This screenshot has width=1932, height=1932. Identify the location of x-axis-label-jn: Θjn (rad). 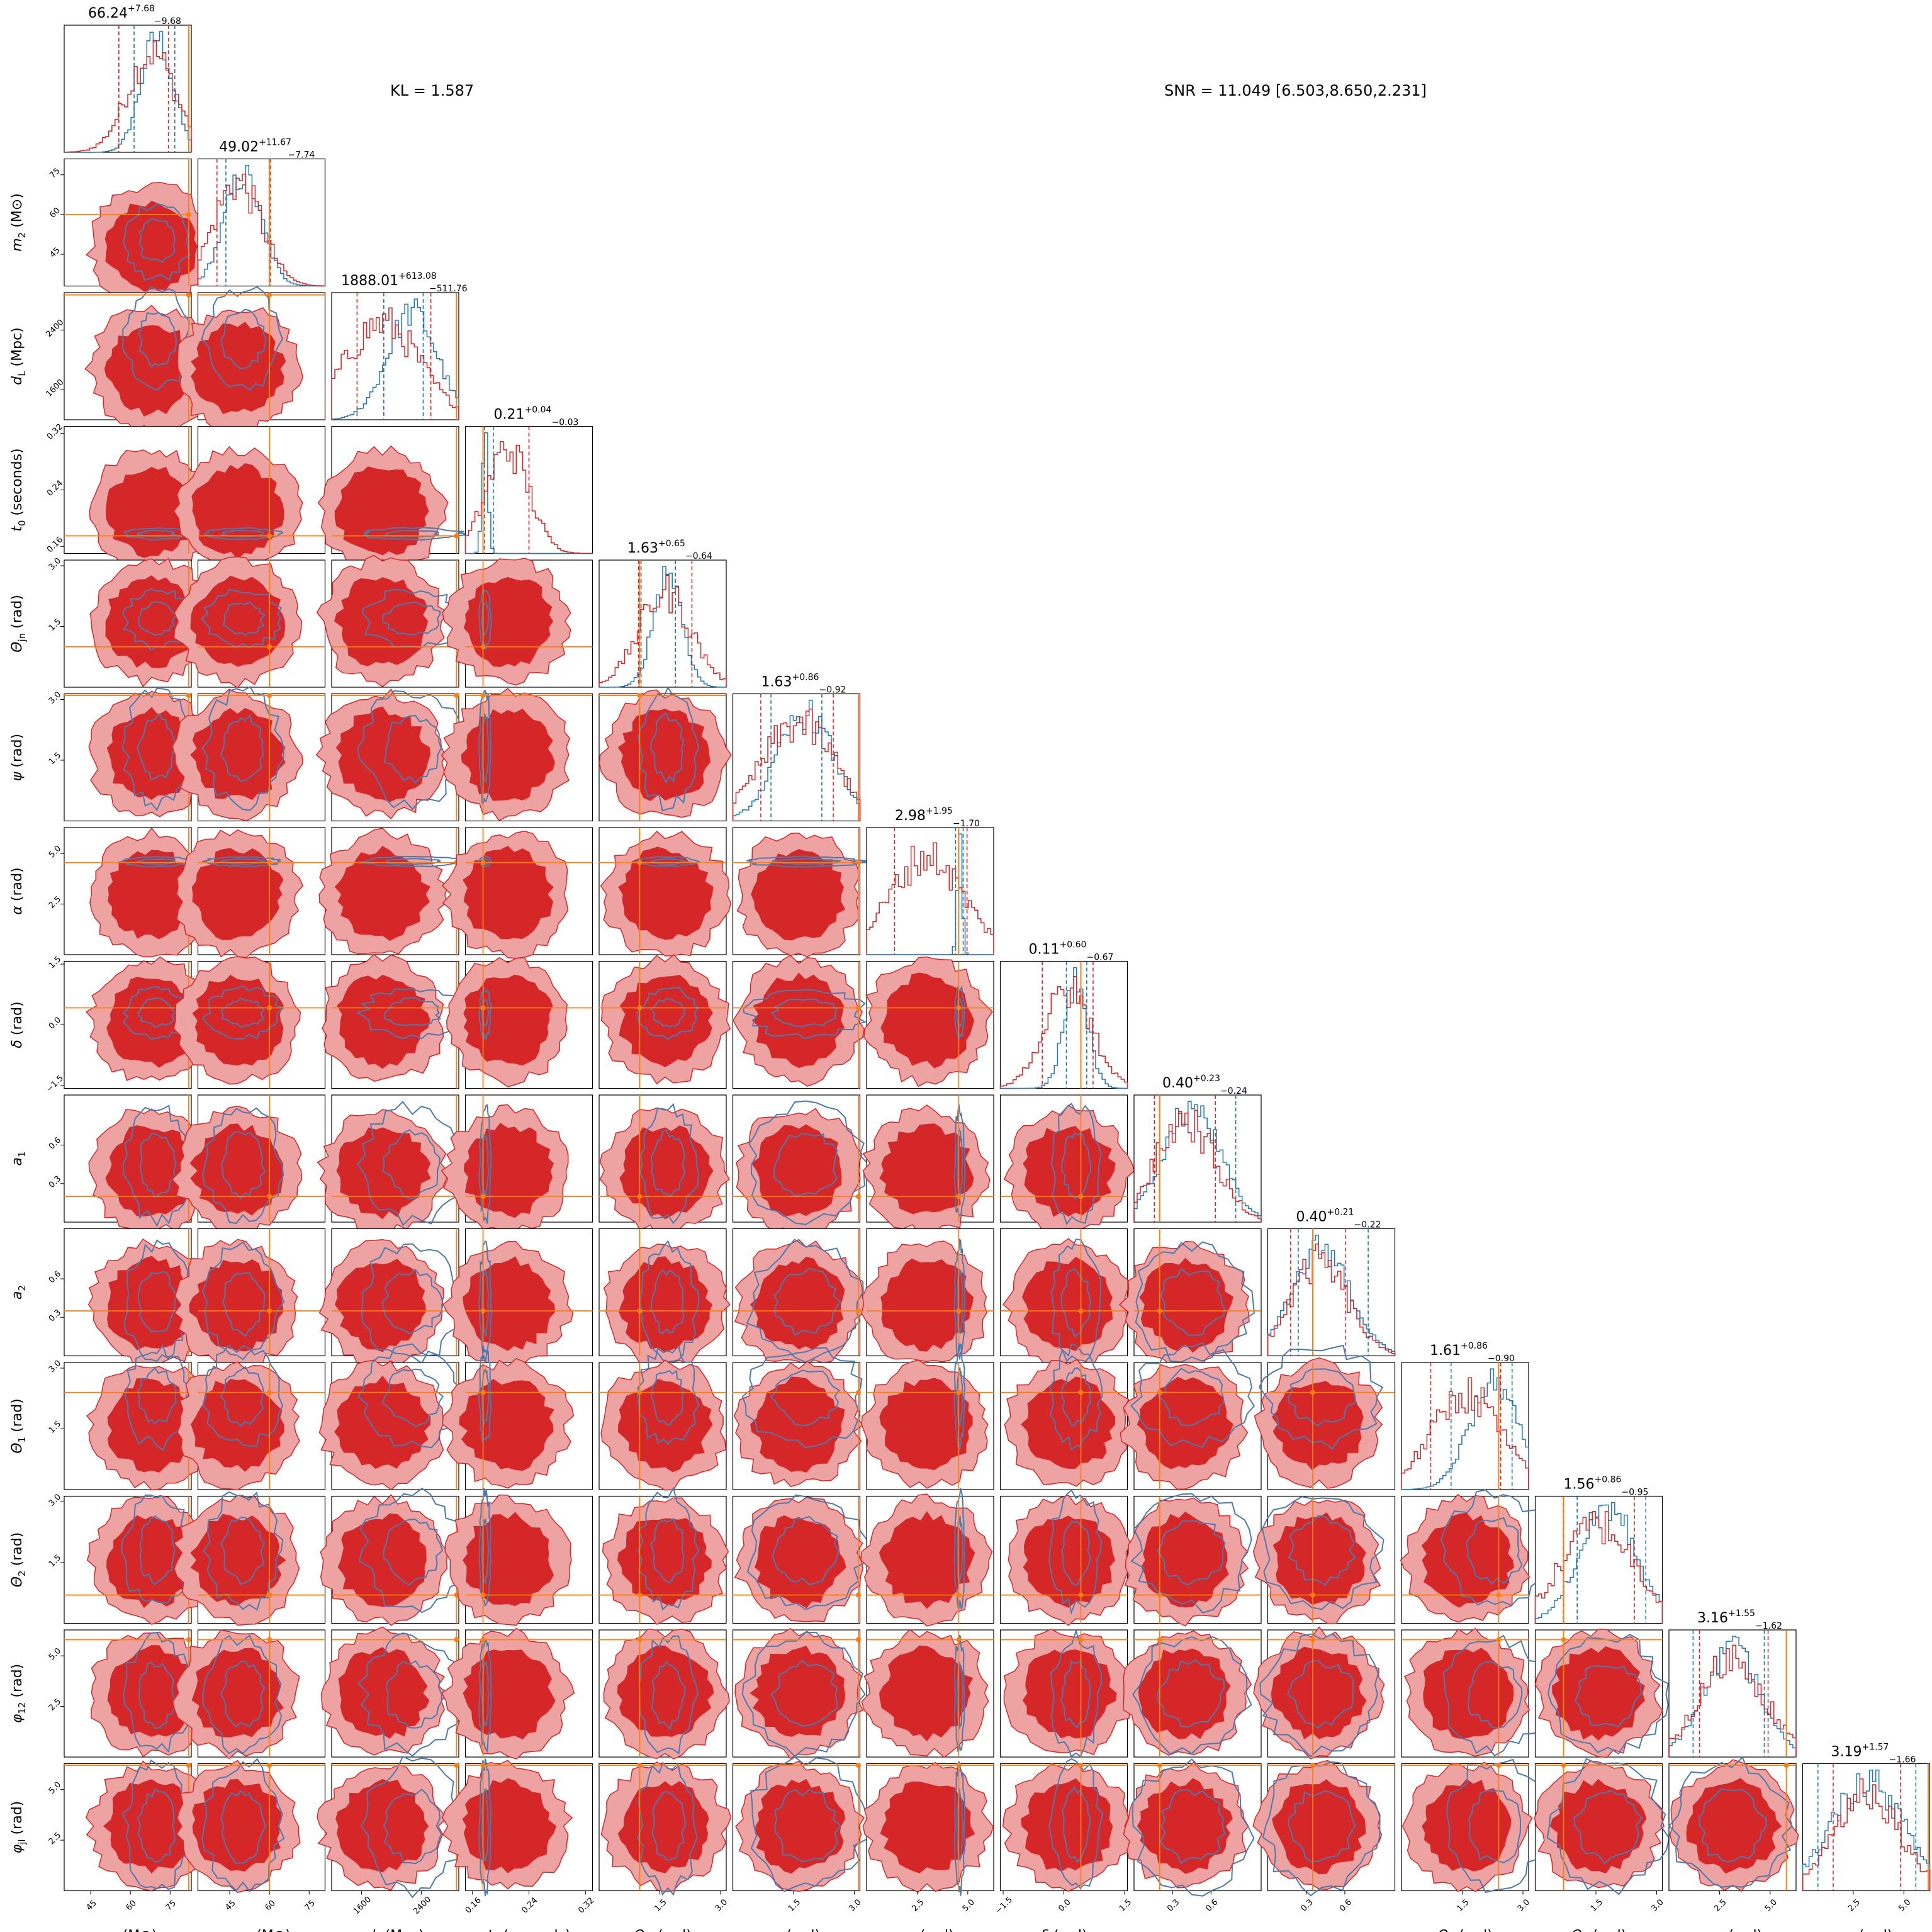
(663, 1930).